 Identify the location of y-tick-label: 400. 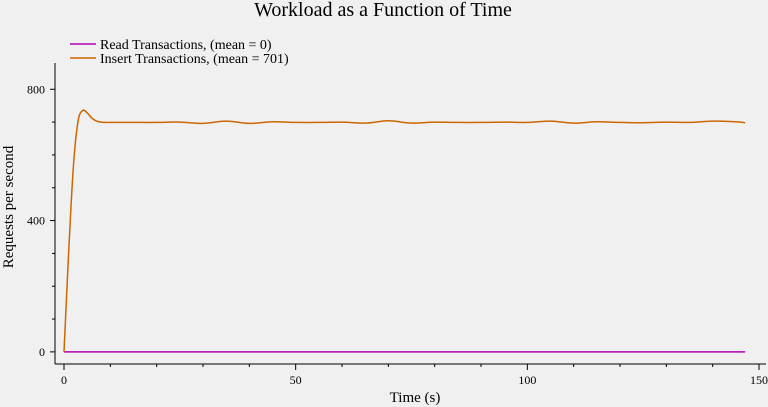
(36, 221).